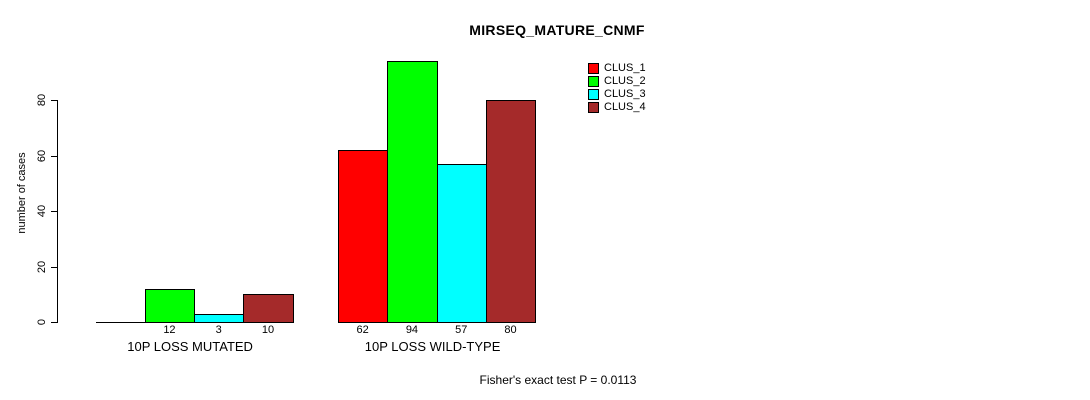 The width and height of the screenshot is (1090, 400). What do you see at coordinates (625, 94) in the screenshot?
I see `legend-label: CLUS_3` at bounding box center [625, 94].